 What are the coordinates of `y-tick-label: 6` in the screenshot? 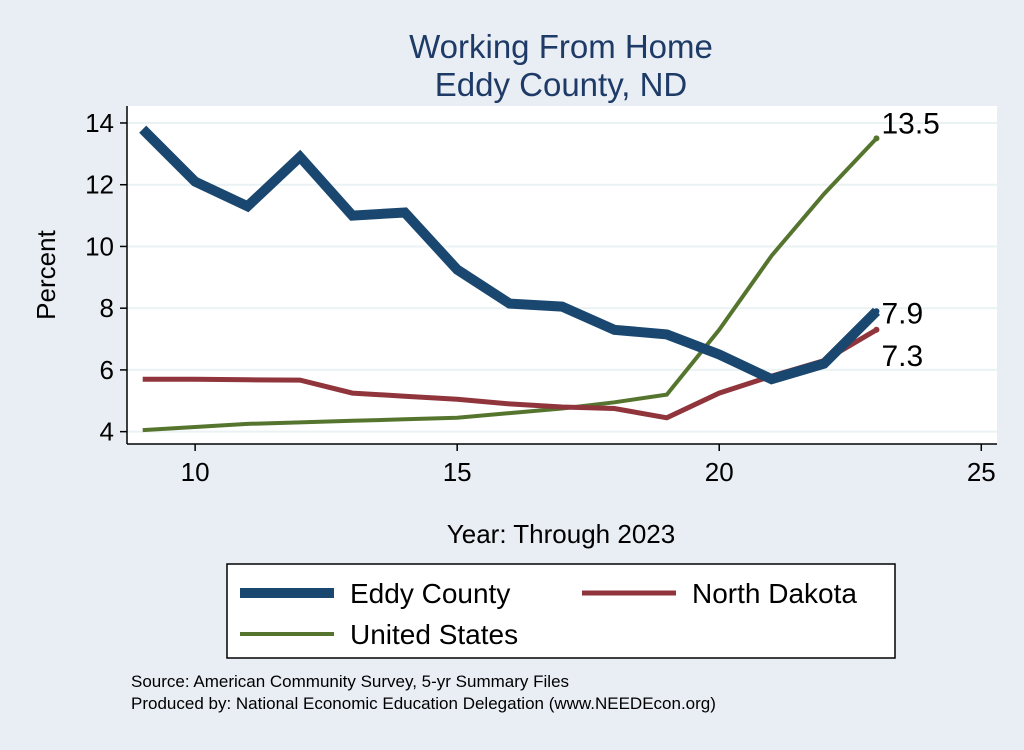 It's located at (107, 370).